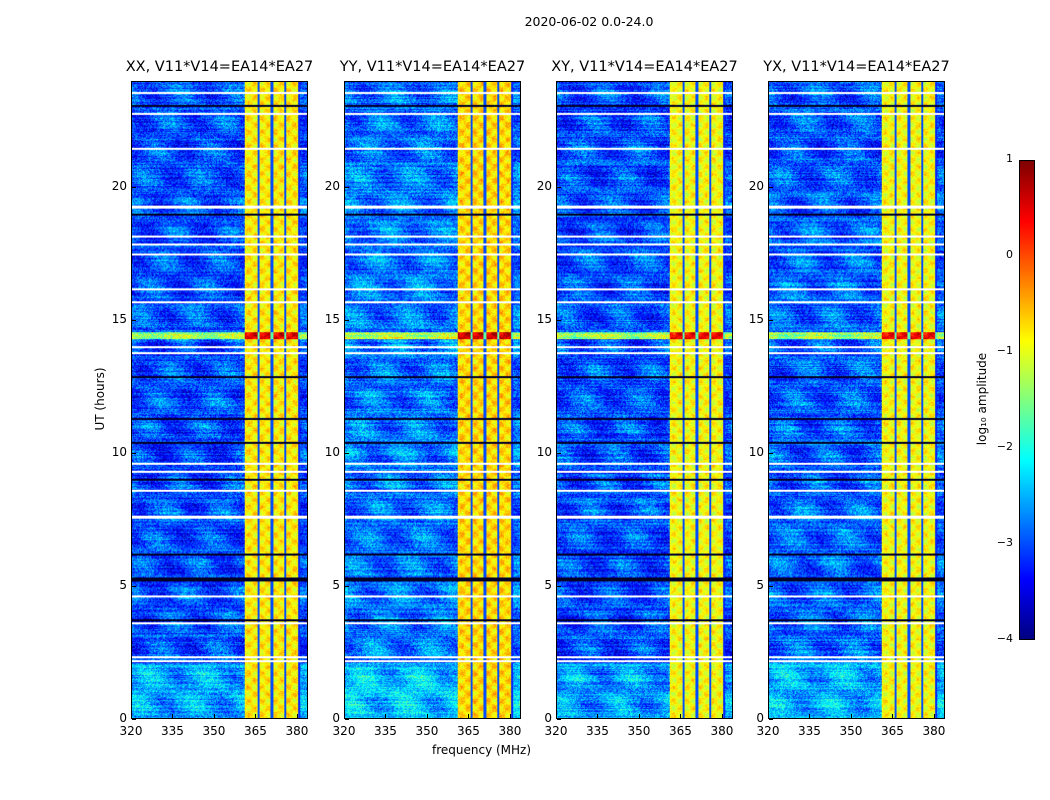 This screenshot has width=1050, height=800. Describe the element at coordinates (432, 67) in the screenshot. I see `panel-title: YY, V11*V14=EA14*EA27` at that location.